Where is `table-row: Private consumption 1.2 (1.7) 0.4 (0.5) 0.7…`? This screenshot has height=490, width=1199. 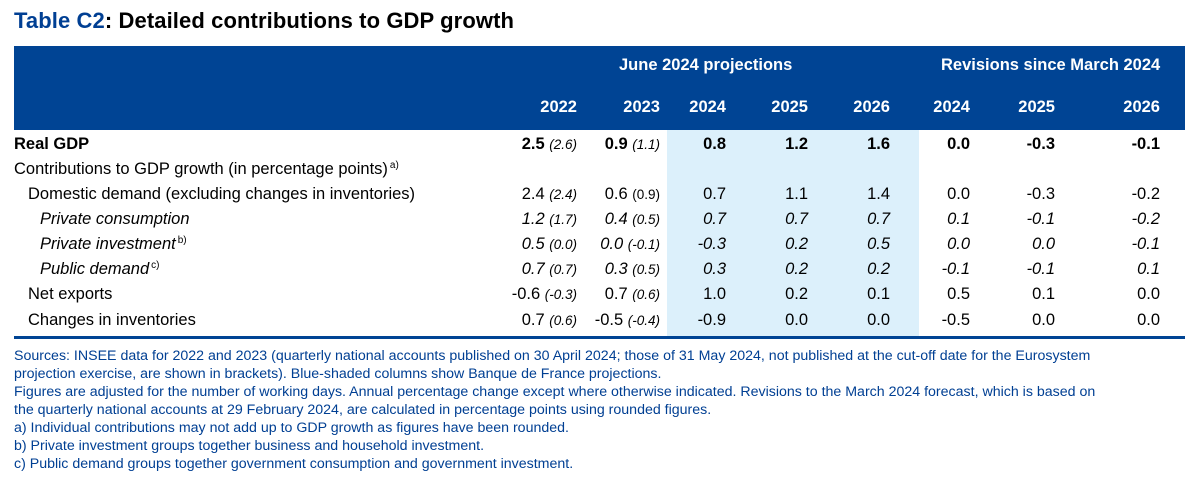
table-row: Private consumption 1.2 (1.7) 0.4 (0.5) 0.7… is located at coordinates (599, 219).